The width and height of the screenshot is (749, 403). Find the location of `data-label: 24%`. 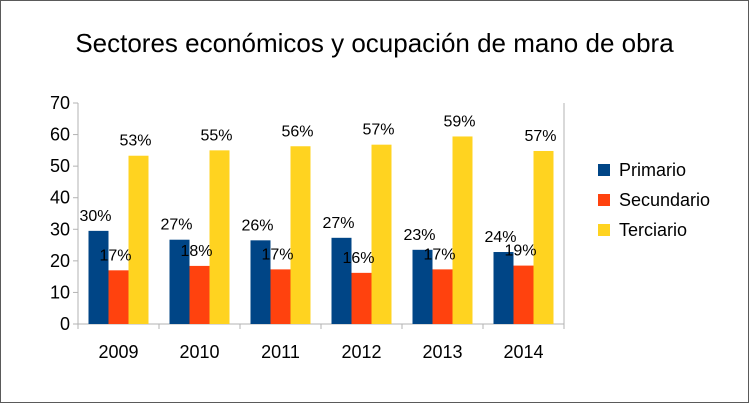

data-label: 24% is located at coordinates (500, 237).